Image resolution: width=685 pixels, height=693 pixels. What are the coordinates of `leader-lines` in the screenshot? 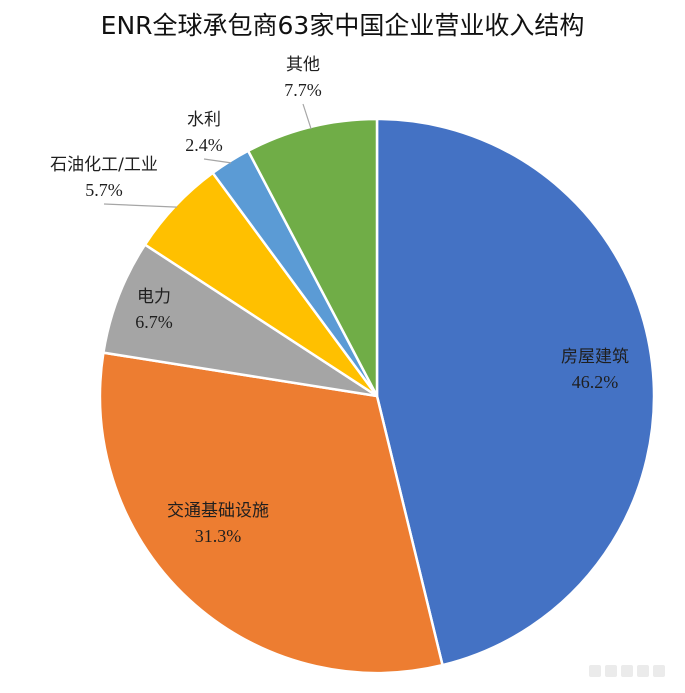 It's located at (207, 155).